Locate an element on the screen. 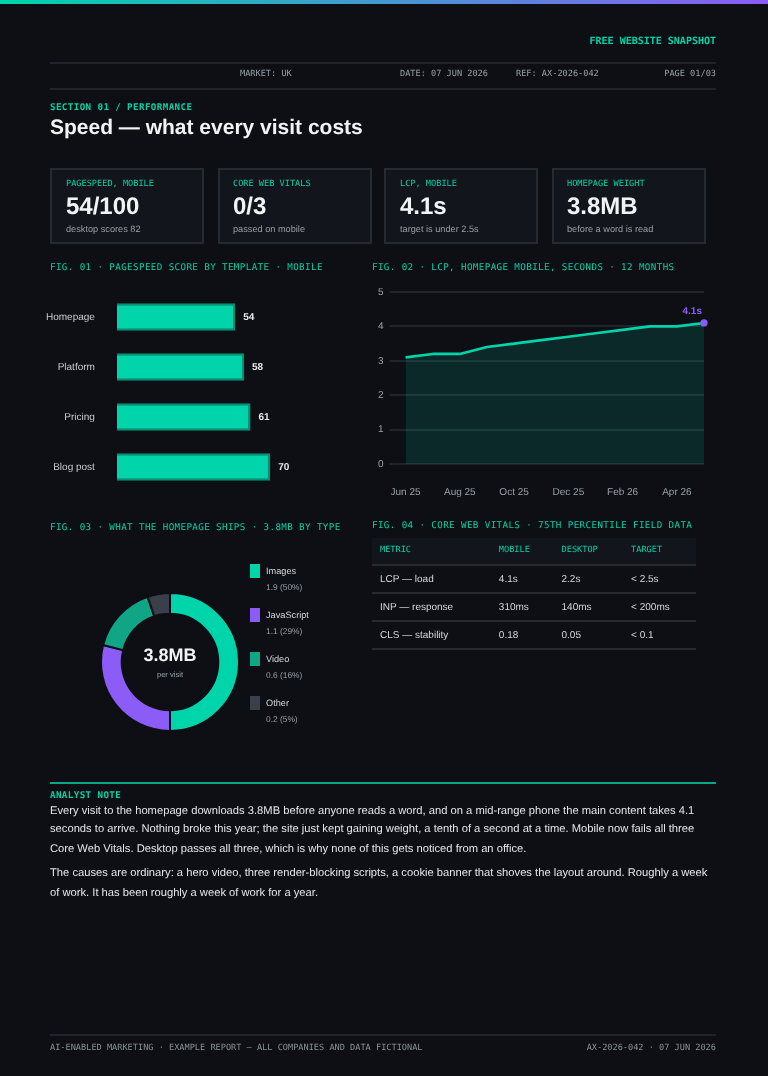  text: Speed — what every visit costs is located at coordinates (206, 128).